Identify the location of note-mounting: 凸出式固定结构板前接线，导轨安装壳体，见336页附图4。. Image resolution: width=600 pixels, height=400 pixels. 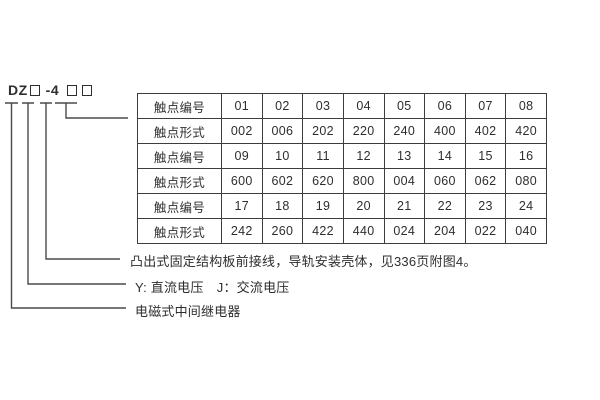
(303, 261).